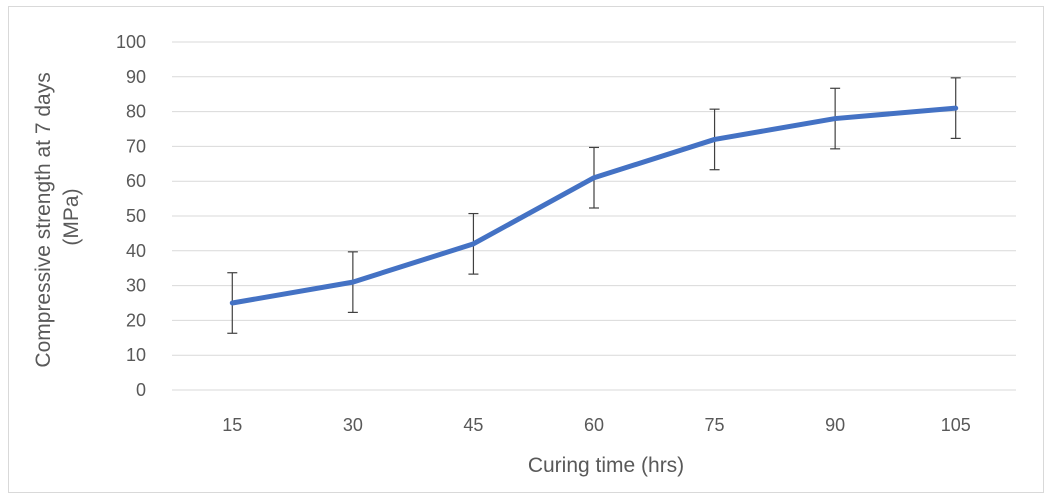 This screenshot has height=501, width=1054. What do you see at coordinates (136, 216) in the screenshot?
I see `y-tick-label: 50` at bounding box center [136, 216].